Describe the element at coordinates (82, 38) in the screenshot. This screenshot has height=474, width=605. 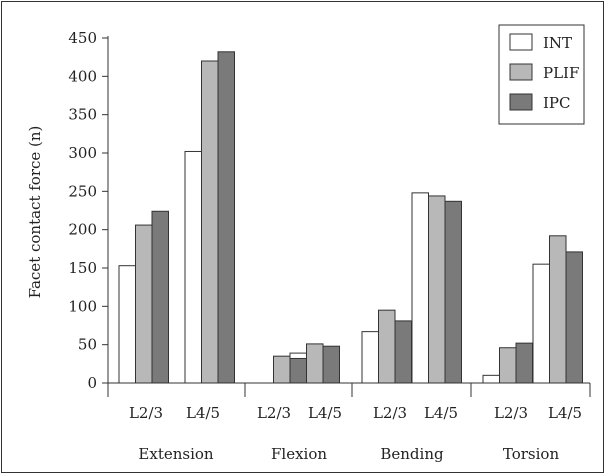
I see `y-tick-label: 450` at that location.